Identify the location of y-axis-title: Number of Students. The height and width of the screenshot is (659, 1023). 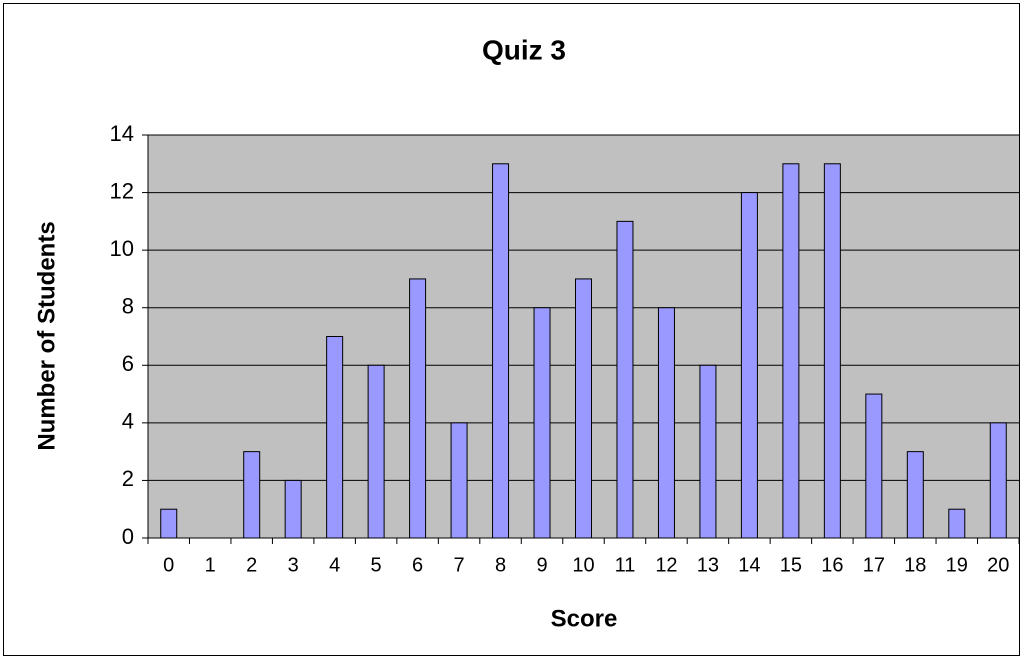
(46, 335).